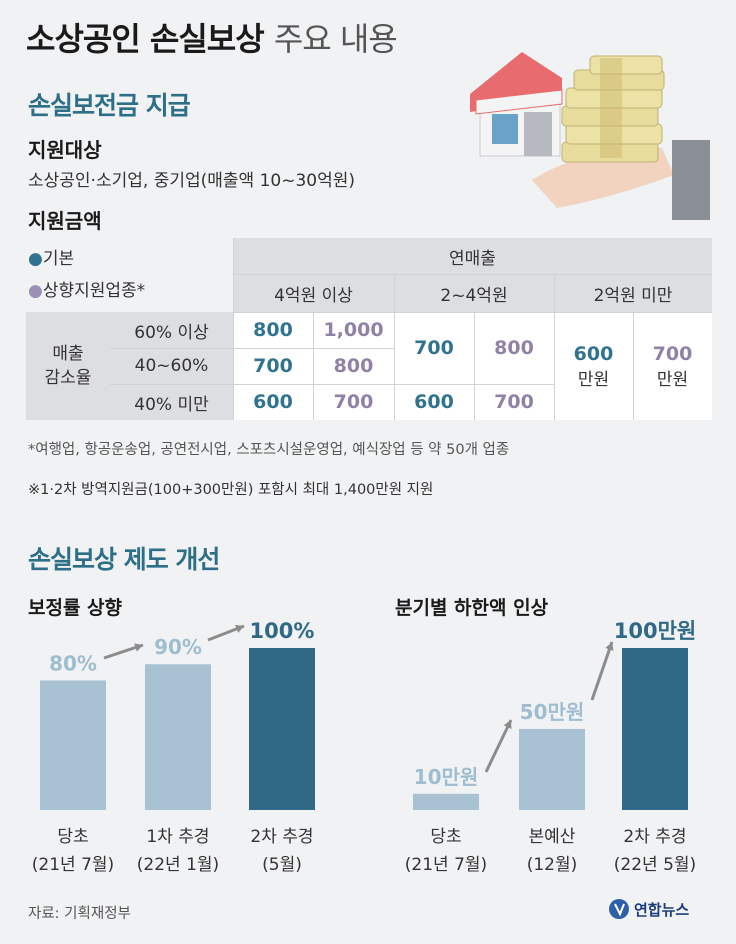 Image resolution: width=736 pixels, height=944 pixels. I want to click on cell-c1-r1-upward: 1,000, so click(353, 330).